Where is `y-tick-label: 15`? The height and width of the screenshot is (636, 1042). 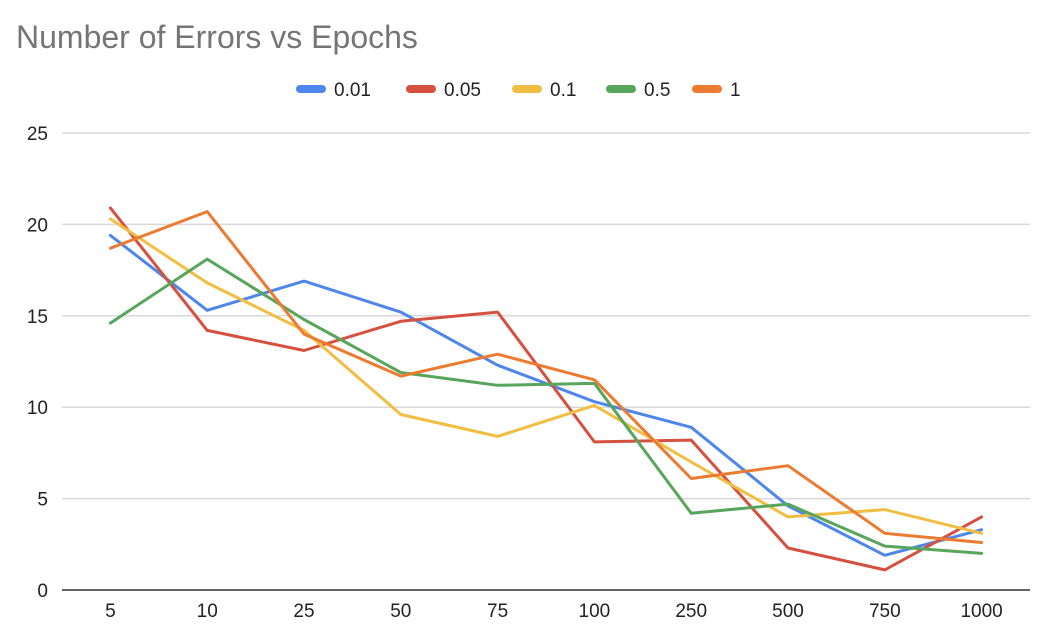 y-tick-label: 15 is located at coordinates (37, 317).